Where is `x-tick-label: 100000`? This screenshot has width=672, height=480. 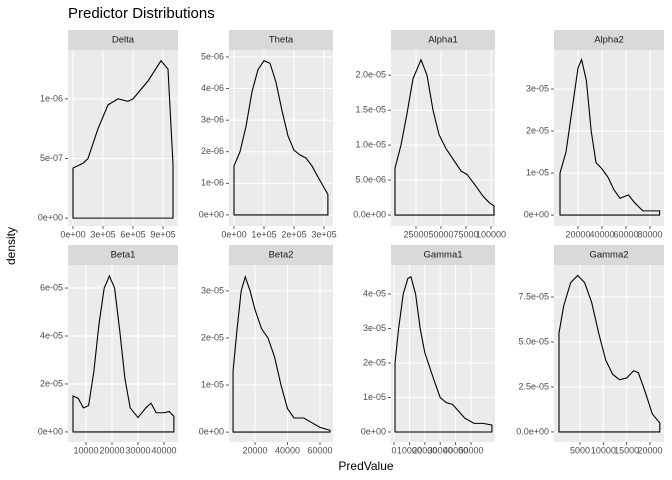
x-tick-label: 100000 is located at coordinates (491, 234).